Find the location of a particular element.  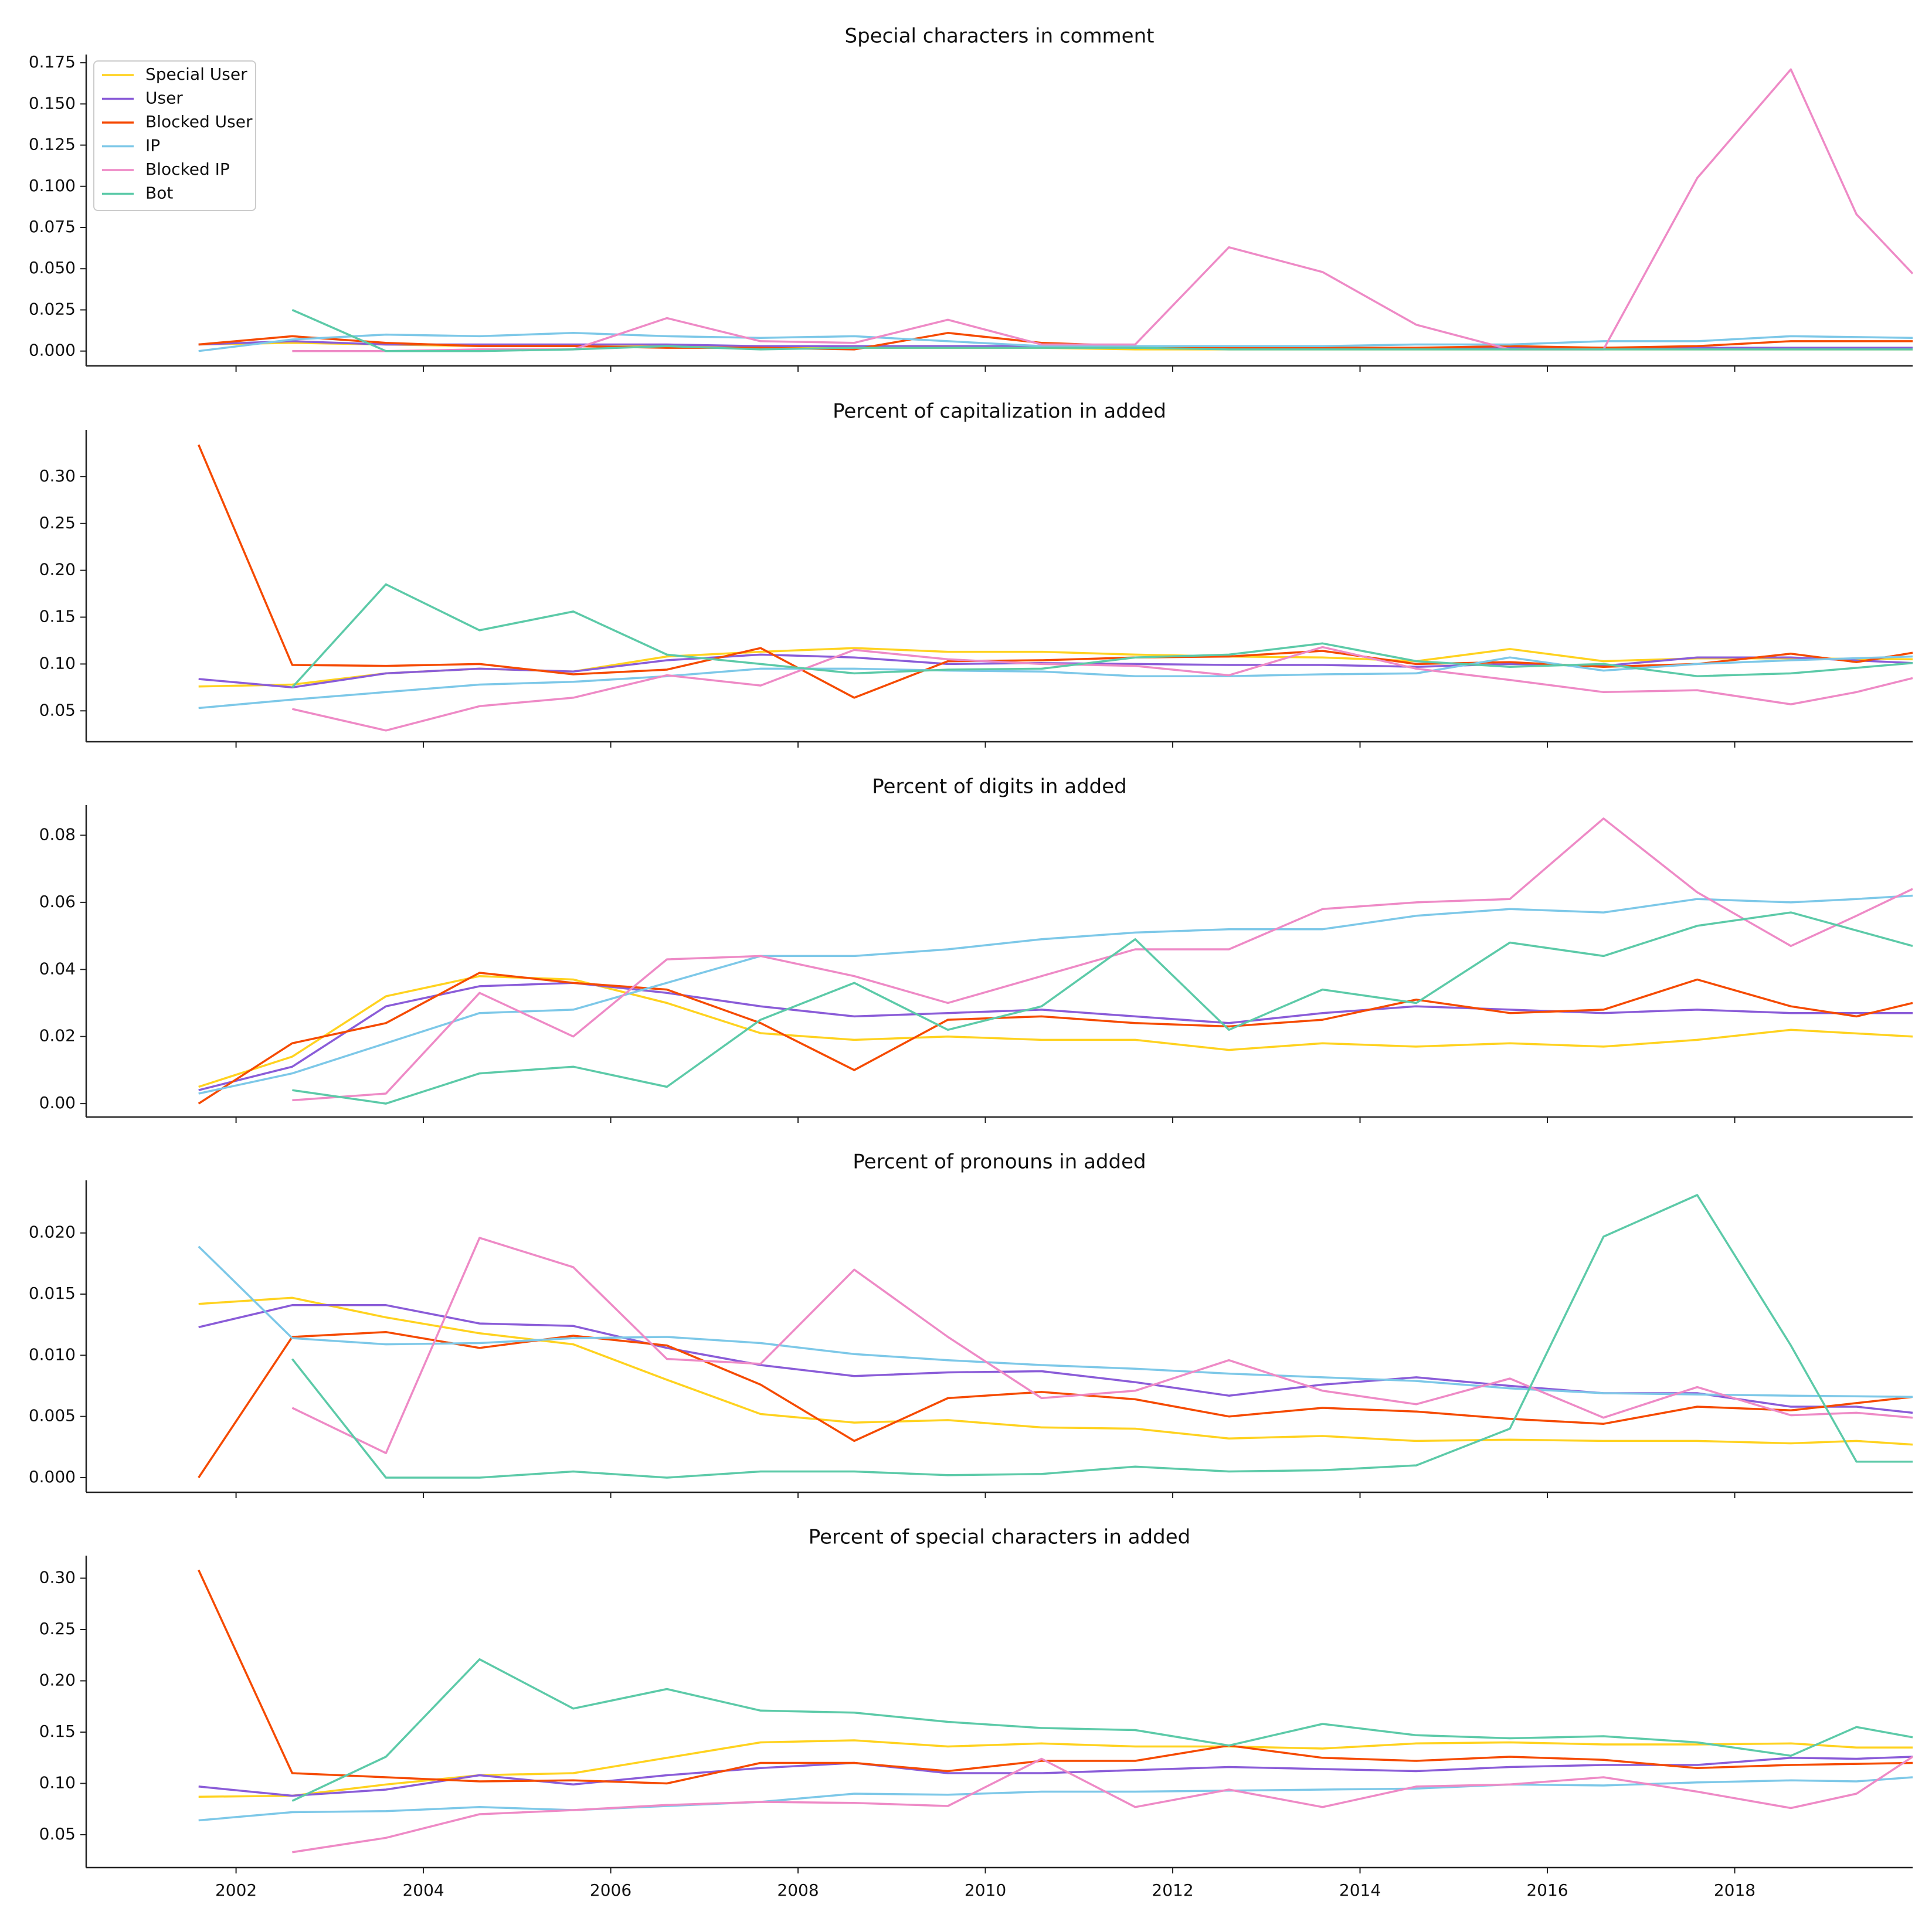

subplot-title: Percent of capitalization in added is located at coordinates (999, 411).